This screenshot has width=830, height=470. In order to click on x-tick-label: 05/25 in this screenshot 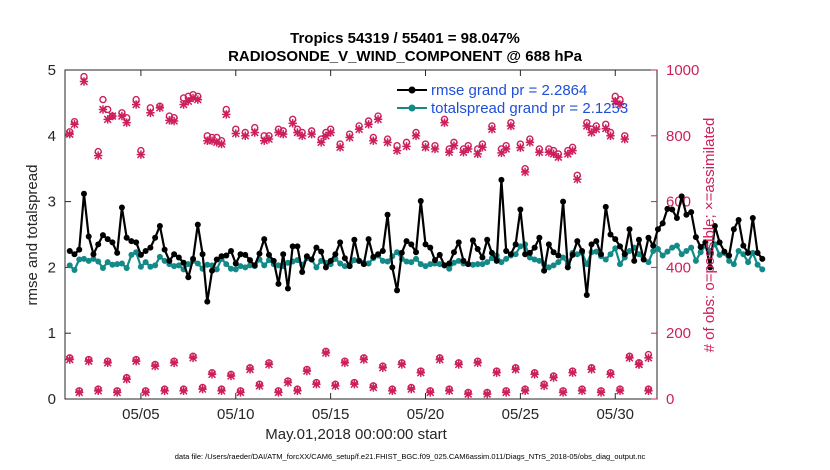, I will do `click(521, 414)`.